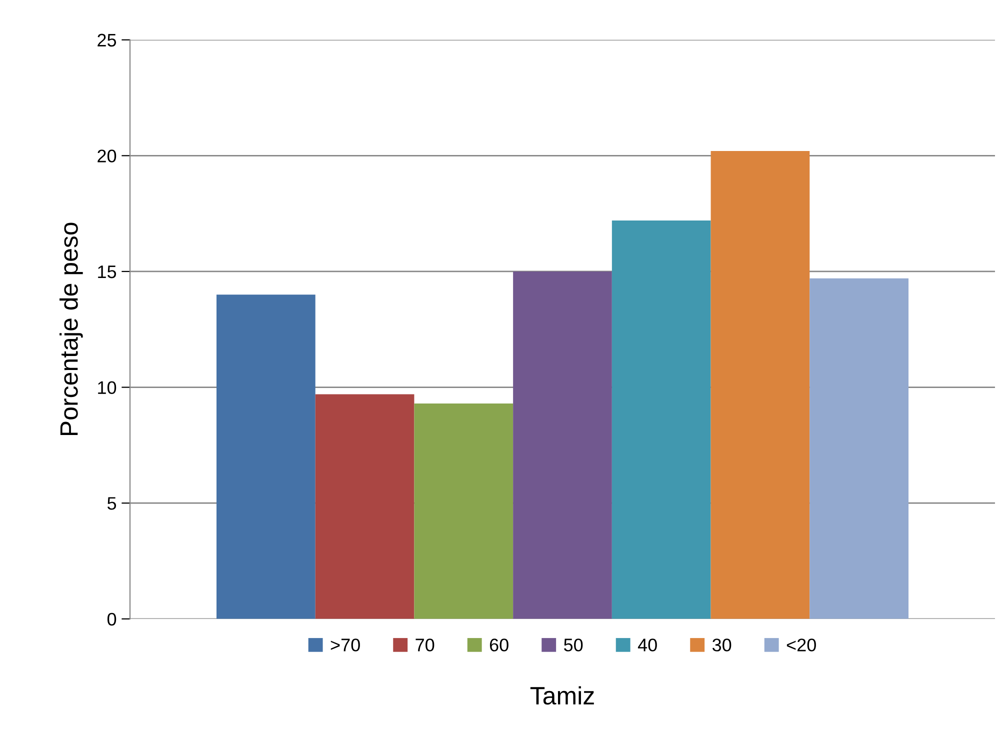 This screenshot has height=752, width=1000. I want to click on legend-label: <20, so click(801, 645).